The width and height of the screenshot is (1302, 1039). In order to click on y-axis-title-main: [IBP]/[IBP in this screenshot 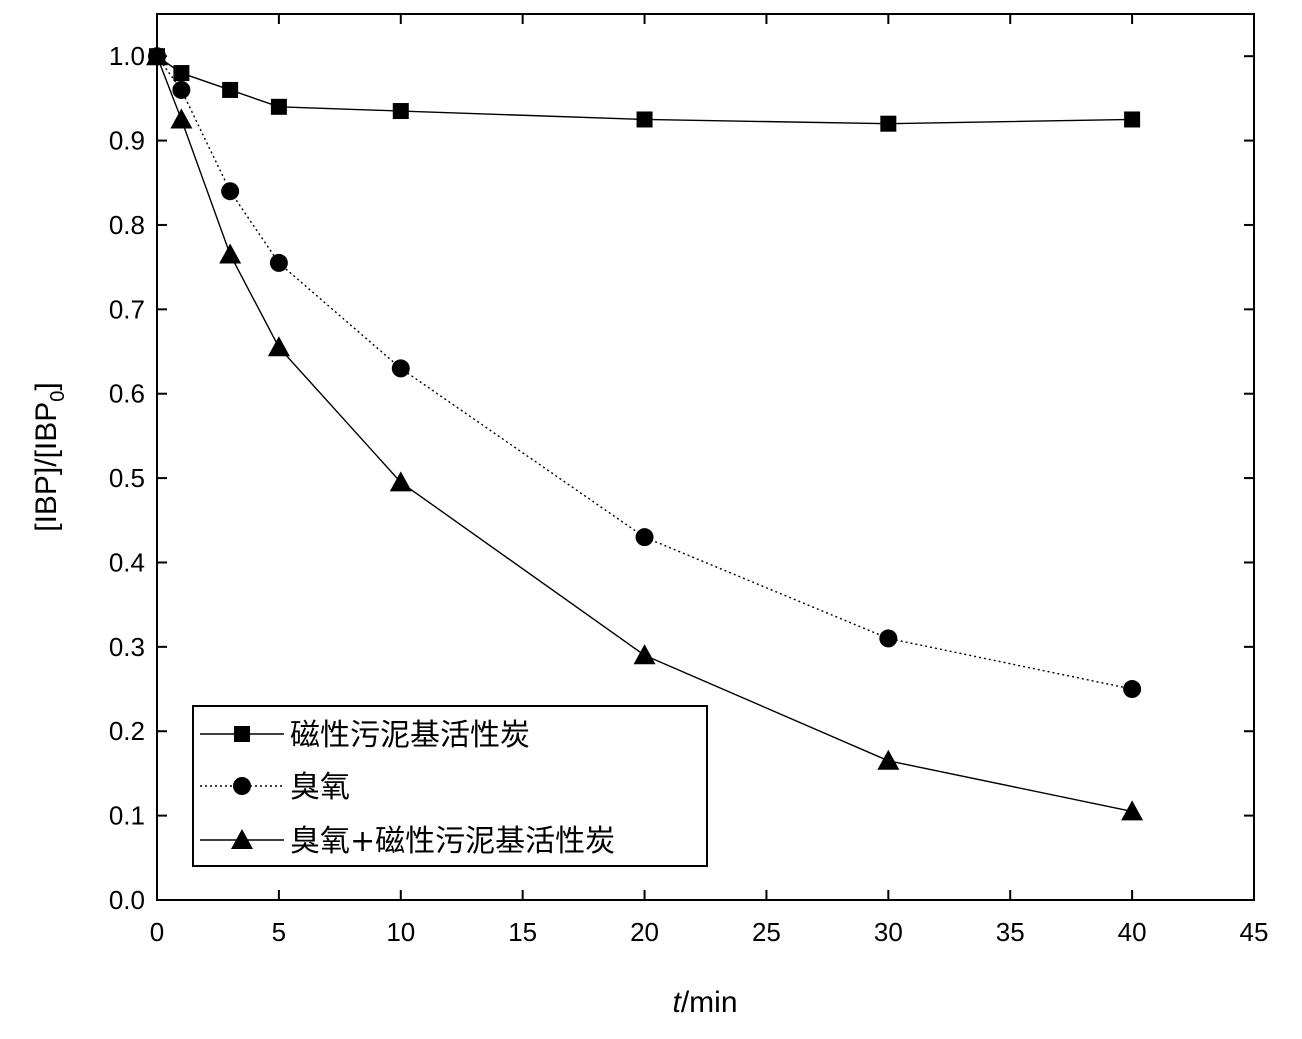, I will do `click(46, 467)`.